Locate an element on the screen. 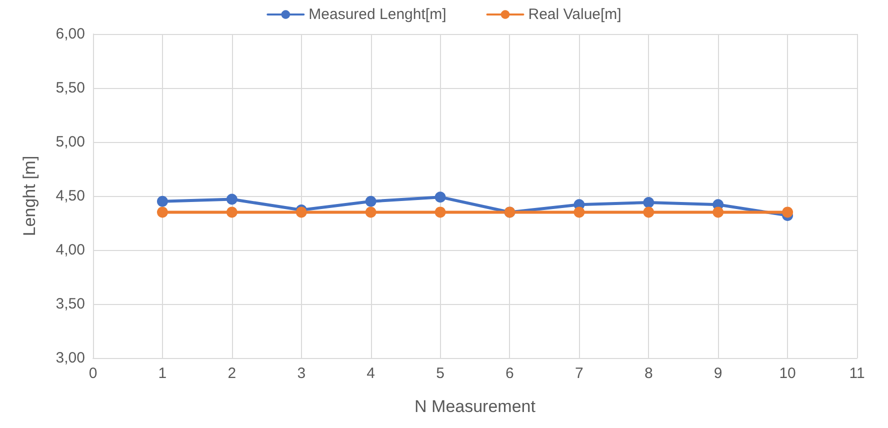 Image resolution: width=888 pixels, height=428 pixels. x-tick-label: 8 is located at coordinates (648, 373).